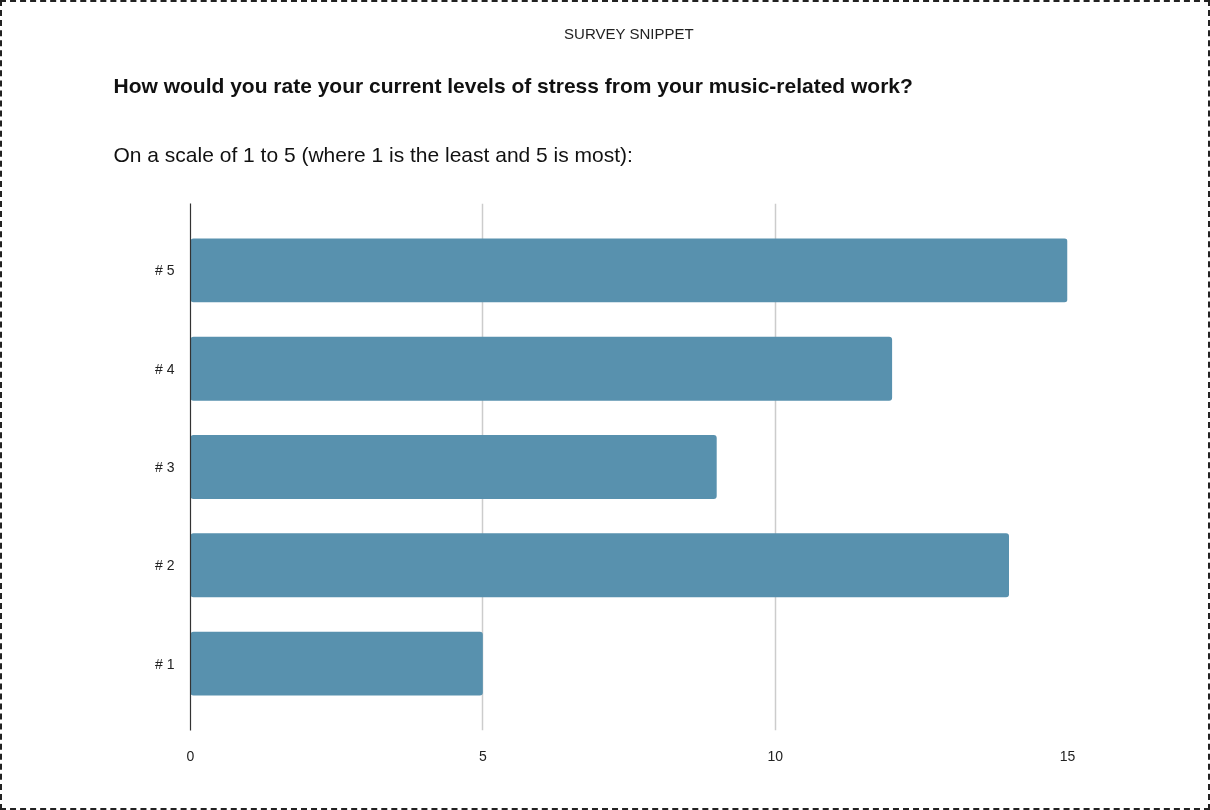 The width and height of the screenshot is (1210, 810). Describe the element at coordinates (629, 33) in the screenshot. I see `text: SURVEY SNIPPET` at that location.